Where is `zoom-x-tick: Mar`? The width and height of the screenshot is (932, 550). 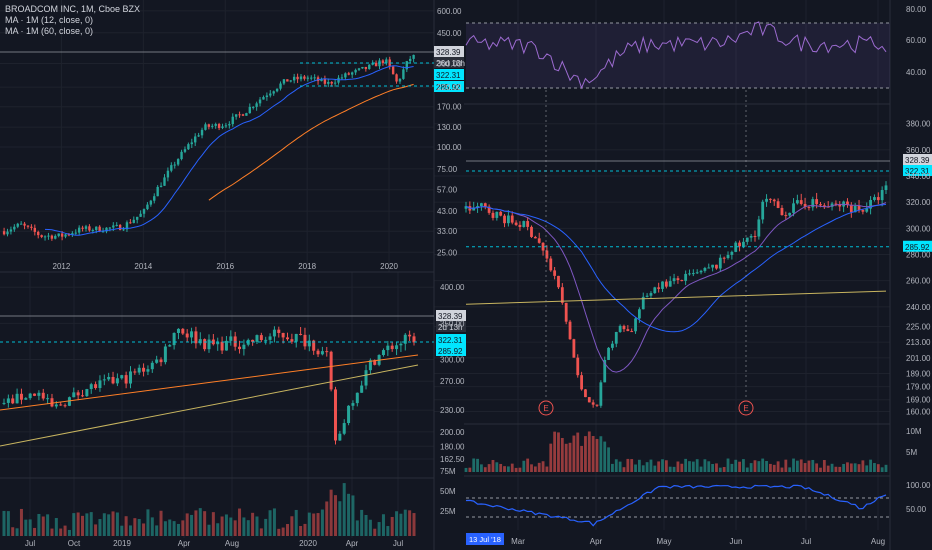
zoom-x-tick: Mar is located at coordinates (518, 541).